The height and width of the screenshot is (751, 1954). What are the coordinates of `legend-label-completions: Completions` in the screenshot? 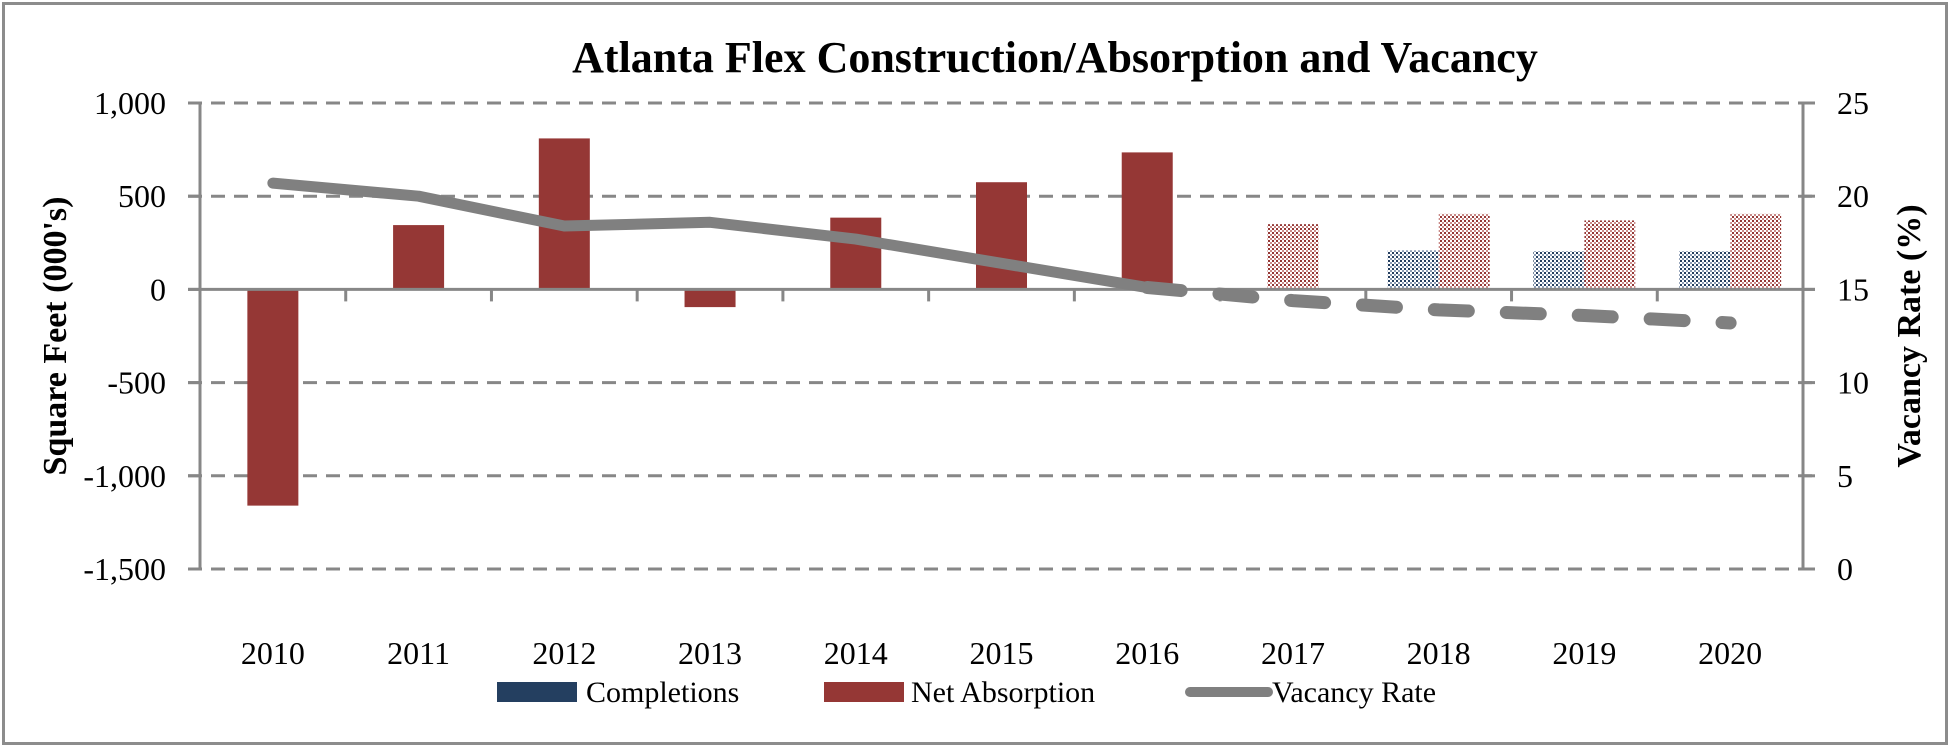 It's located at (662, 692).